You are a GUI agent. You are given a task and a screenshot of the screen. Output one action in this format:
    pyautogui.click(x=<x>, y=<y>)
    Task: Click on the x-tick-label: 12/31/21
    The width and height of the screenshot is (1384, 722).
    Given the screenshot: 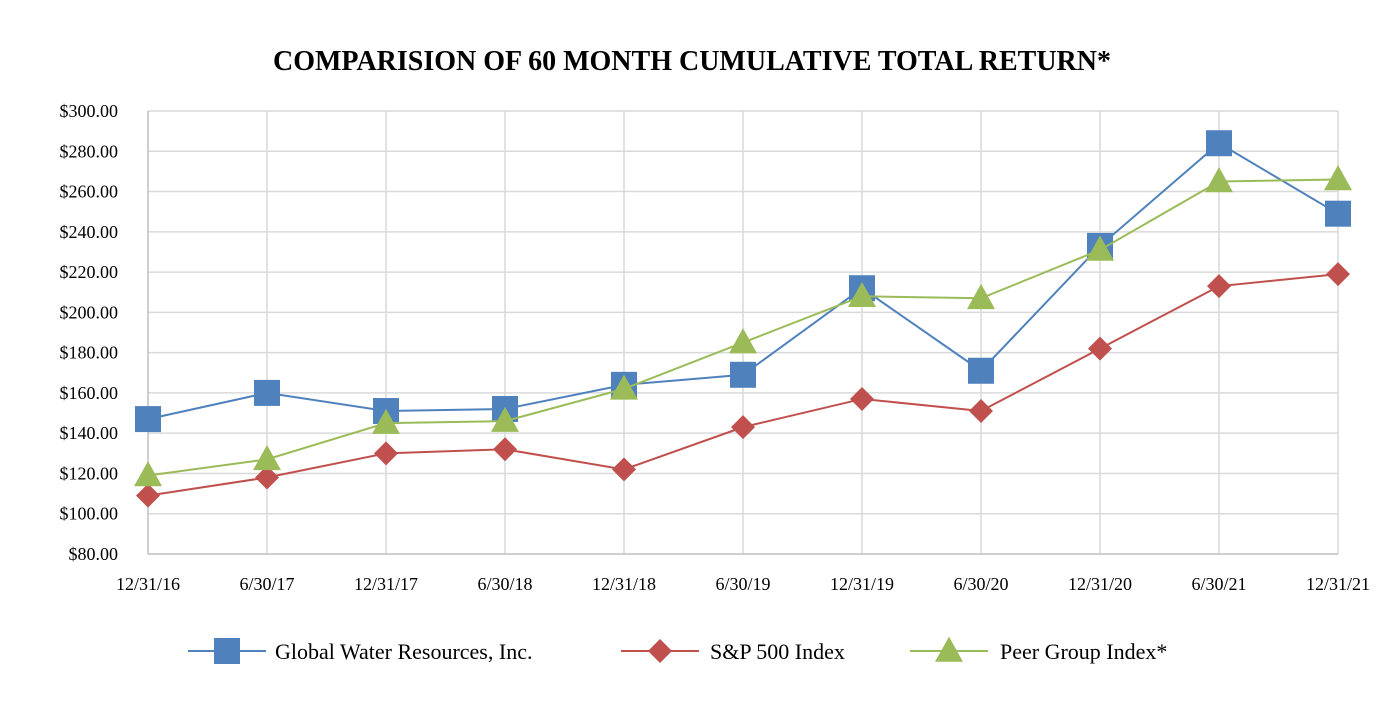 What is the action you would take?
    pyautogui.click(x=1338, y=584)
    